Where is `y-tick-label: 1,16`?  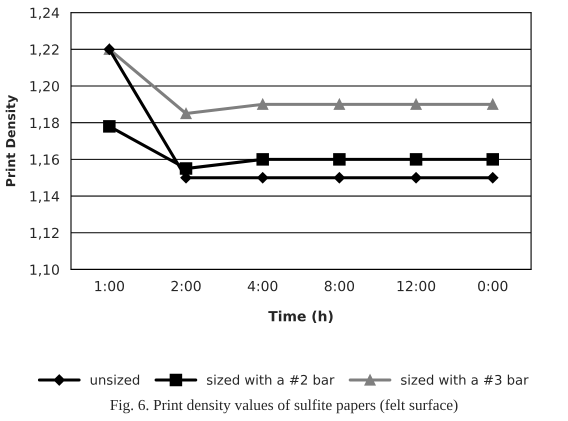
y-tick-label: 1,16 is located at coordinates (45, 160).